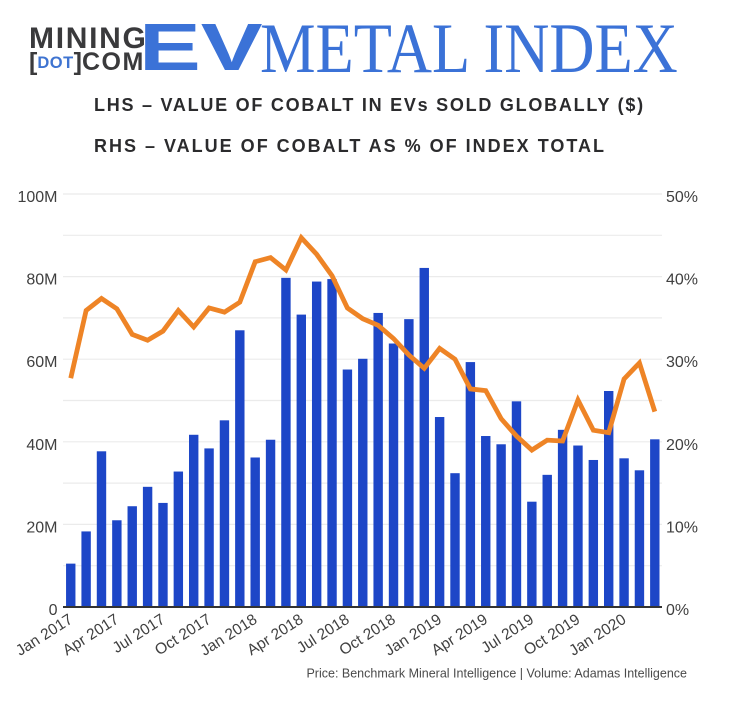 The width and height of the screenshot is (732, 701). I want to click on svg-text: 40M, so click(41, 445).